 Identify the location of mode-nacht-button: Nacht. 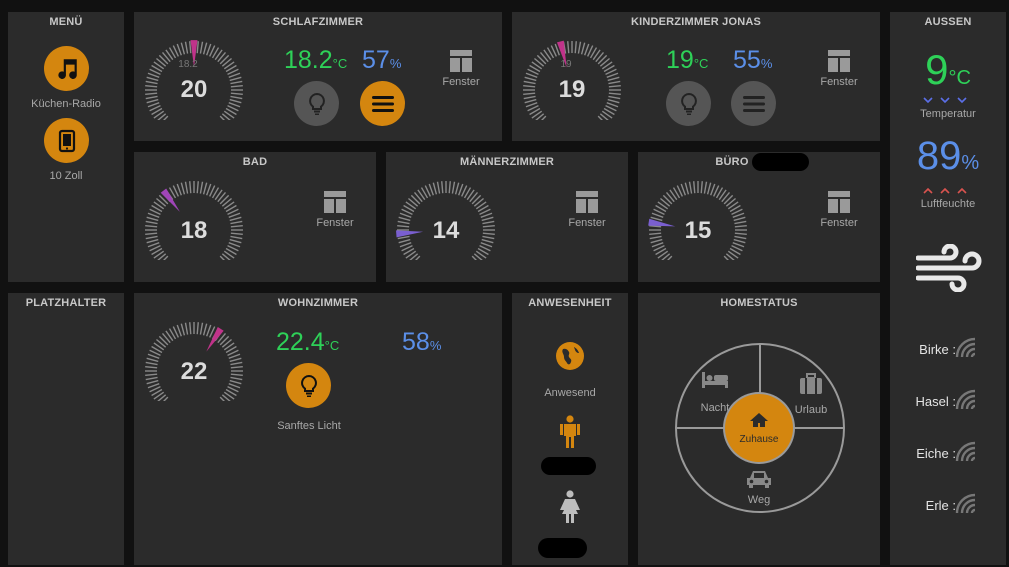
(715, 397).